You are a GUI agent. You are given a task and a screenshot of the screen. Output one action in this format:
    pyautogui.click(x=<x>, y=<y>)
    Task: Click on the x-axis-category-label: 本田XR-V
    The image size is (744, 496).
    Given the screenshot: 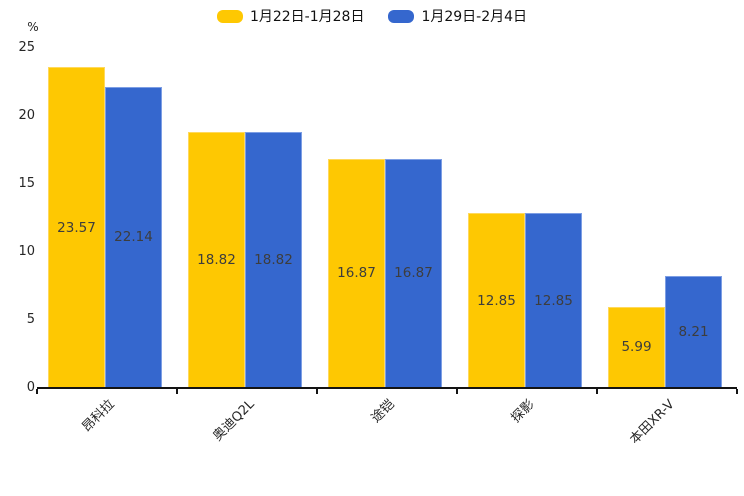 What is the action you would take?
    pyautogui.click(x=652, y=422)
    